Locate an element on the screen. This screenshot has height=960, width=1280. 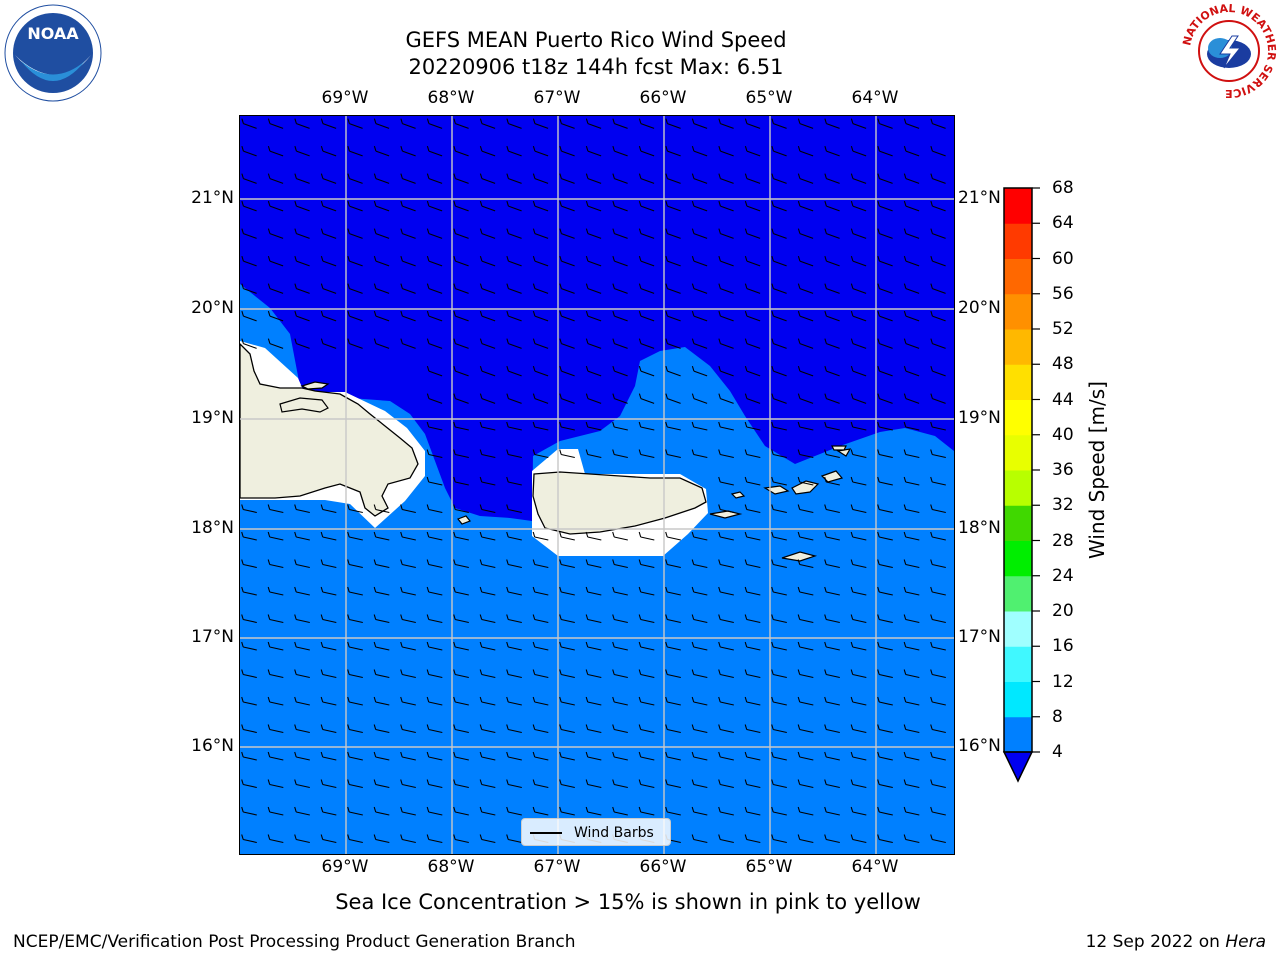
lon-label-top: 65°W is located at coordinates (769, 98).